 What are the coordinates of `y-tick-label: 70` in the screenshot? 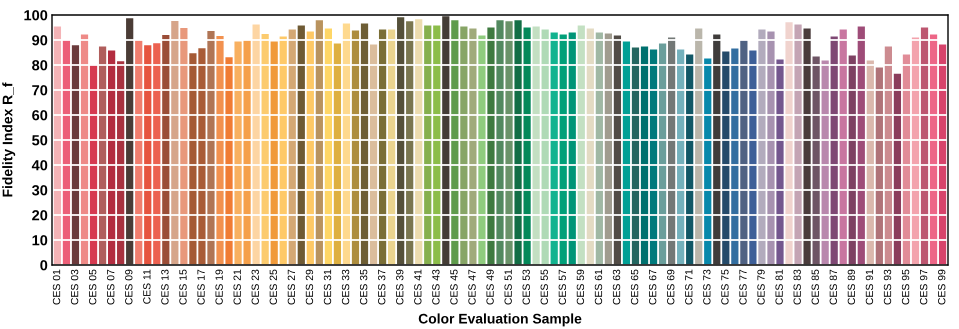 It's located at (40, 90).